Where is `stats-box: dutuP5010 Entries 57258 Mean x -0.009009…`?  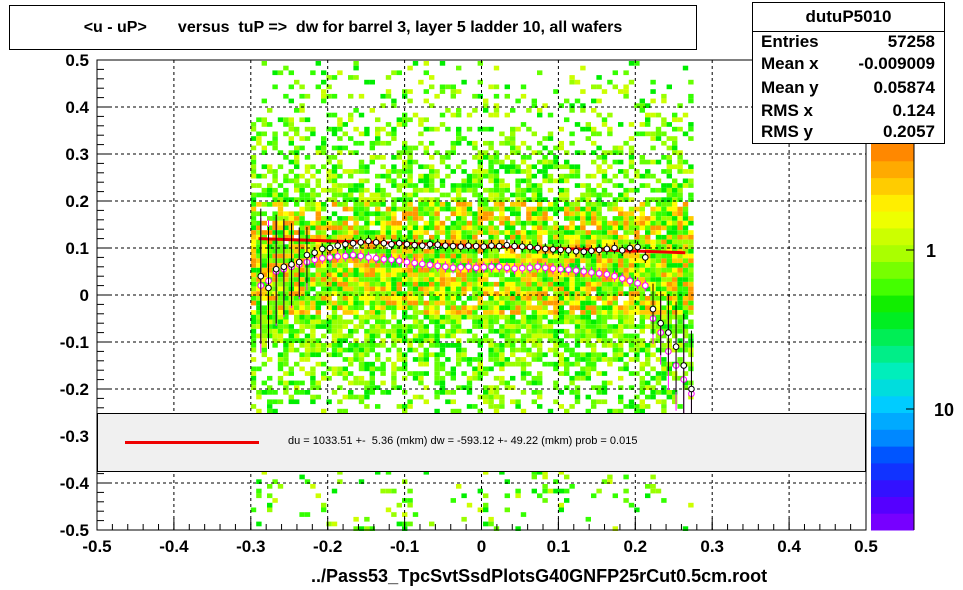
stats-box: dutuP5010 Entries 57258 Mean x -0.009009… is located at coordinates (848, 73).